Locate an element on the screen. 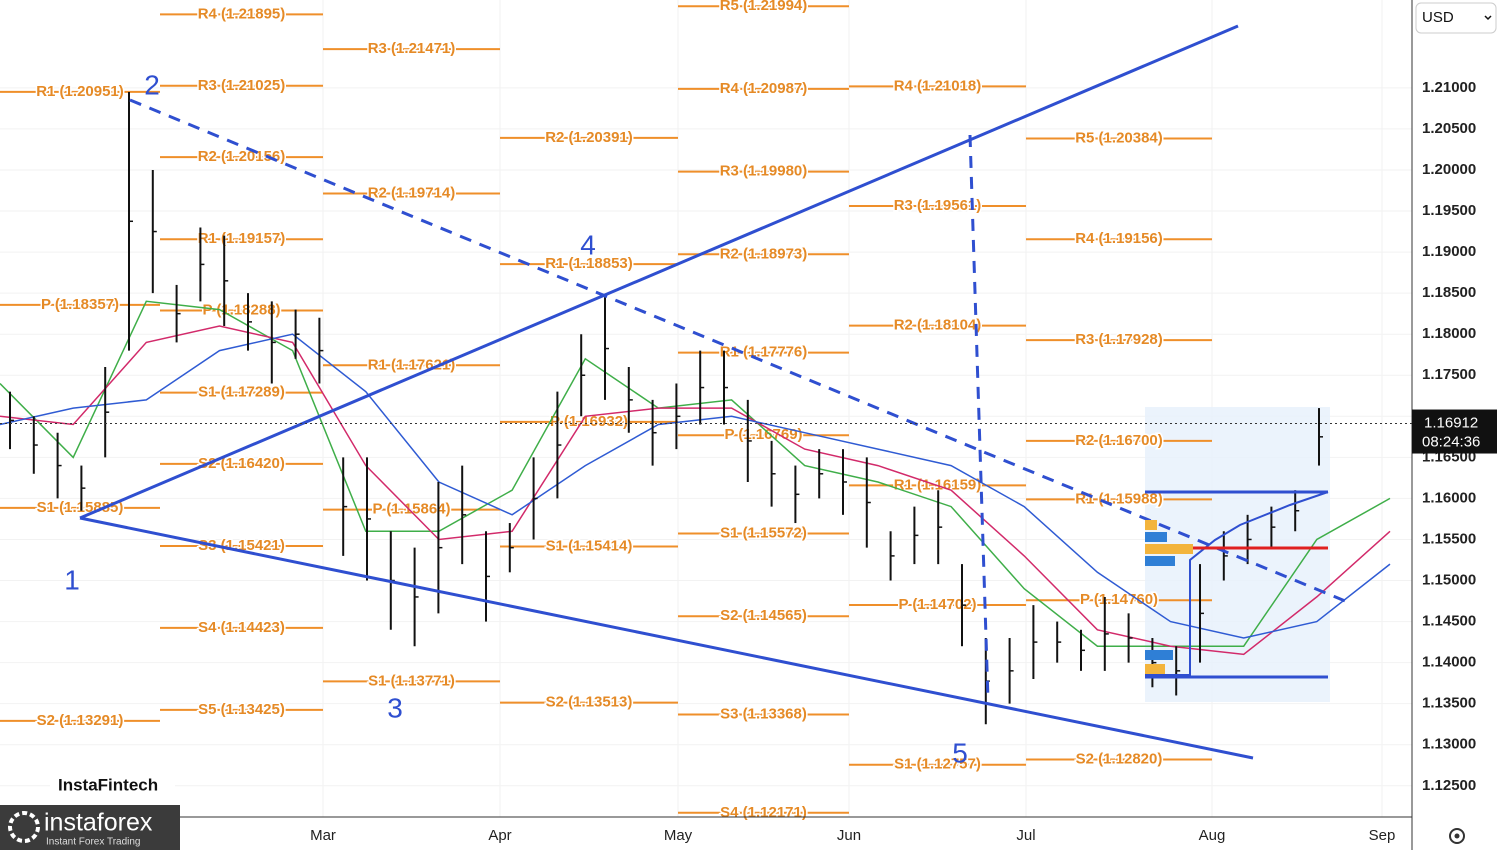 The width and height of the screenshot is (1500, 850). volume-profile is located at coordinates (1169, 597).